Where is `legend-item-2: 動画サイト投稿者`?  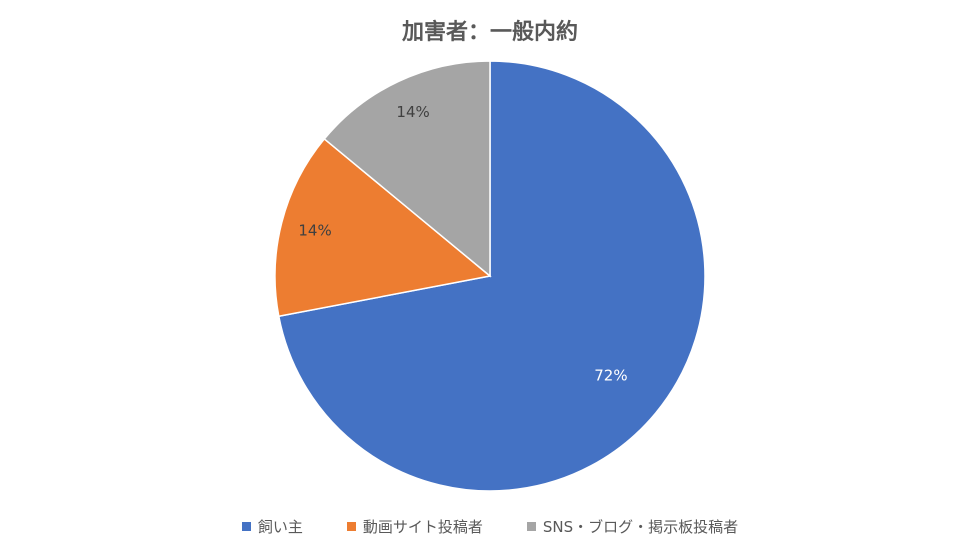 legend-item-2: 動画サイト投稿者 is located at coordinates (414, 526).